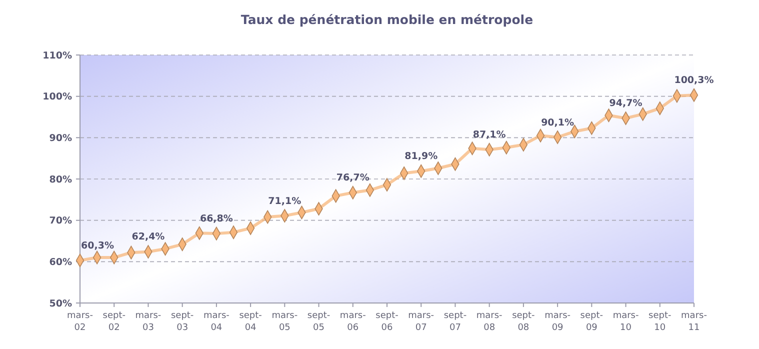  What do you see at coordinates (694, 322) in the screenshot?
I see `x-tick-label: mars-11` at bounding box center [694, 322].